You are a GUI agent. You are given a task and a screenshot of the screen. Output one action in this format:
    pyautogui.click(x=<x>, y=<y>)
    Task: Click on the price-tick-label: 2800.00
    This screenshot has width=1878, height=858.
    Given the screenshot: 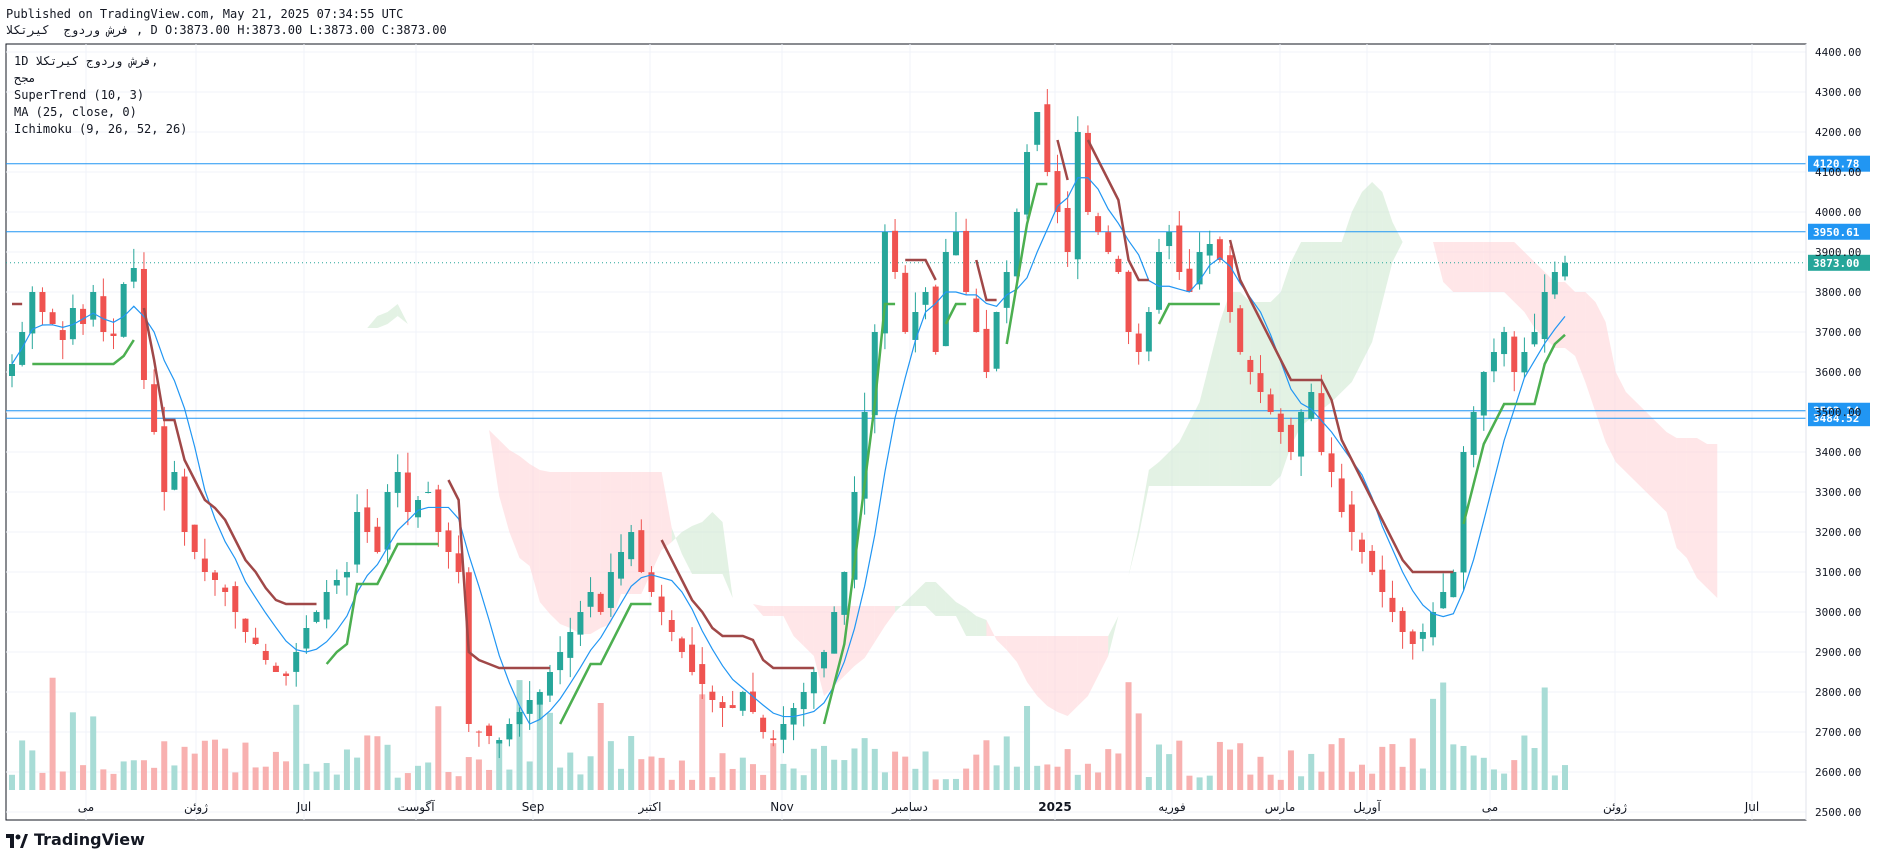 What is the action you would take?
    pyautogui.click(x=1838, y=692)
    